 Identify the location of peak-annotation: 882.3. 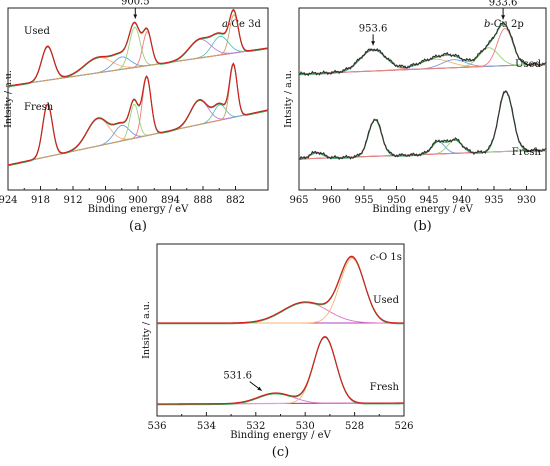
(238, 1).